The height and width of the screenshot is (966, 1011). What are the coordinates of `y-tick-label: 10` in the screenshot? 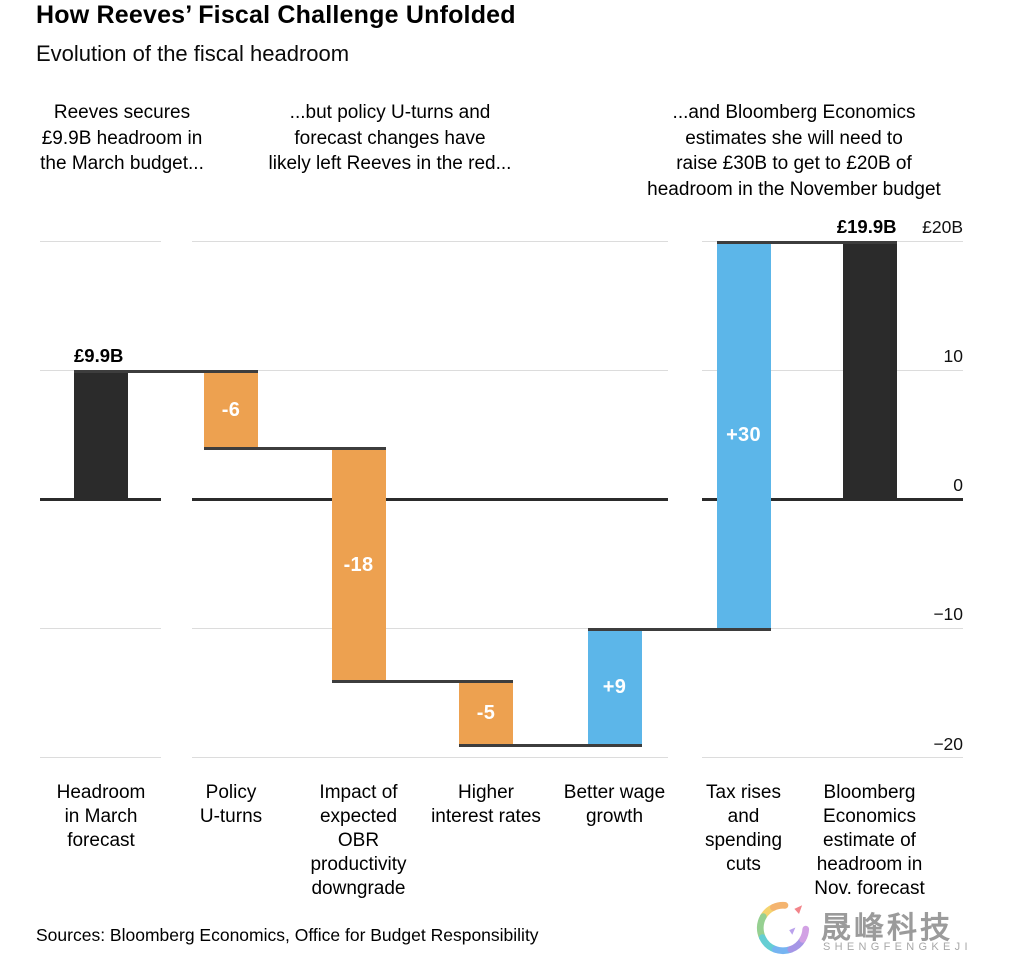 It's located at (953, 356).